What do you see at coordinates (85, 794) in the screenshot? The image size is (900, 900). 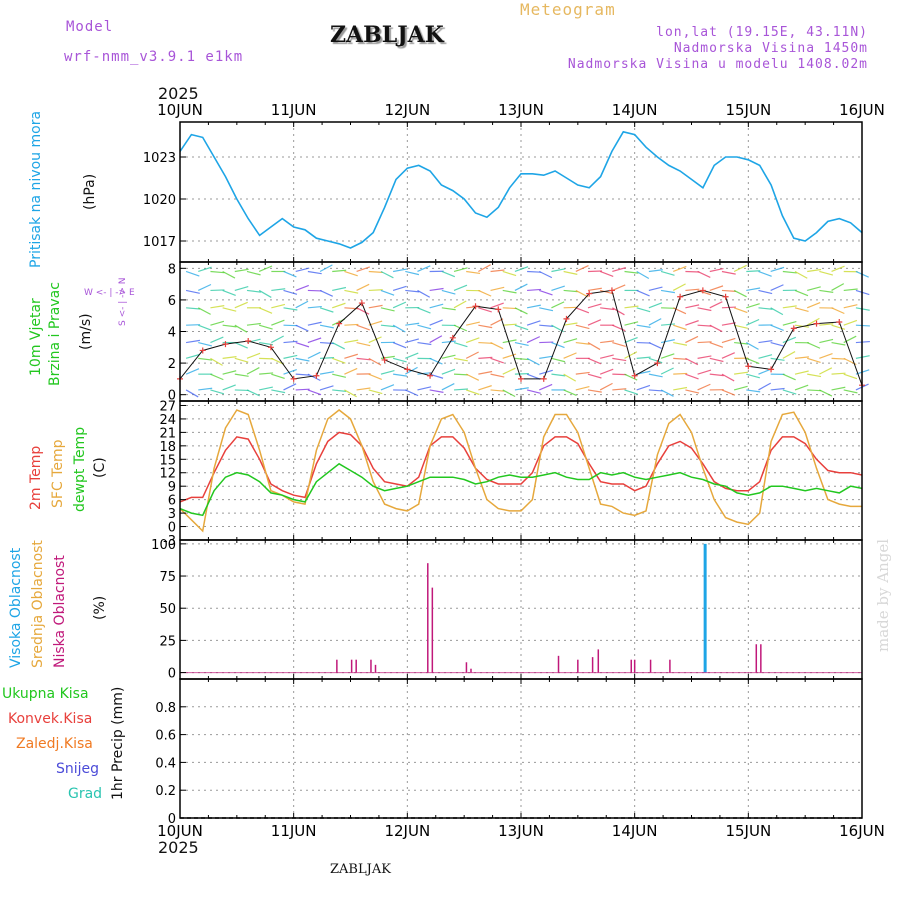 I see `precip-legend-hail: Grad` at bounding box center [85, 794].